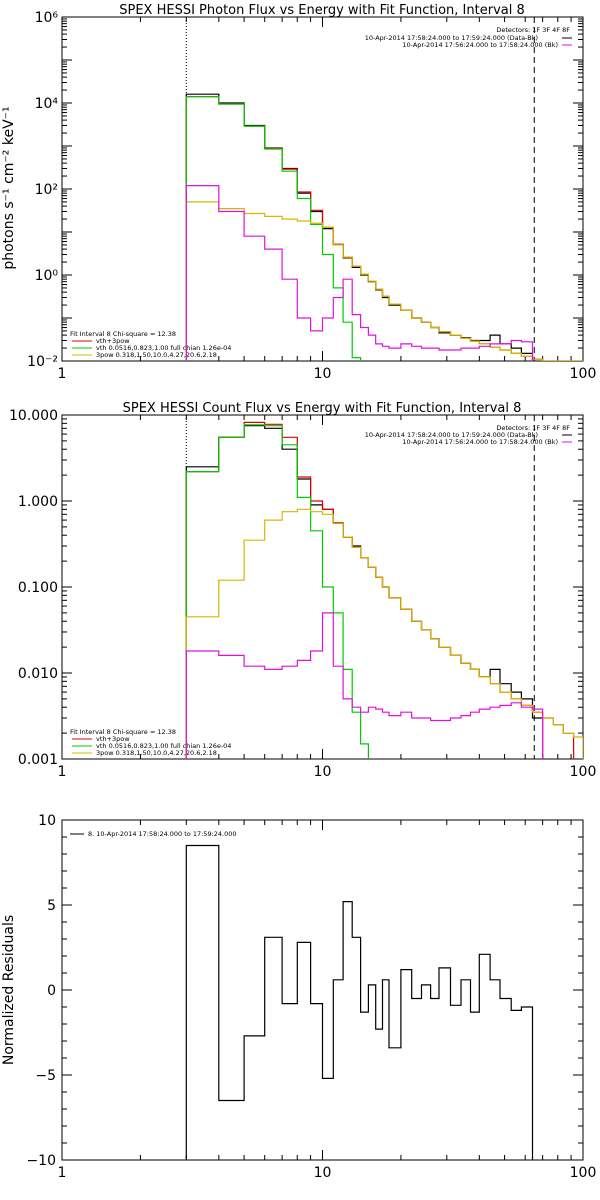 The image size is (600, 1200). What do you see at coordinates (113, 739) in the screenshot?
I see `count-legend-left-0-text: vth+3pow` at bounding box center [113, 739].